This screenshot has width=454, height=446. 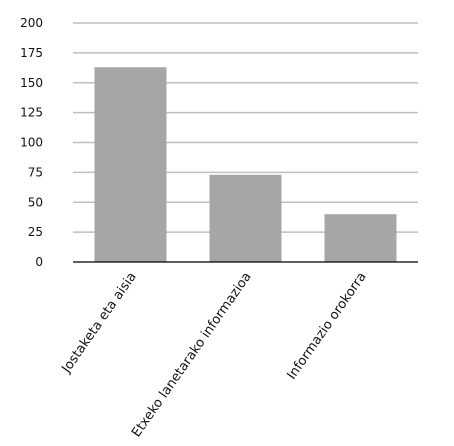 I want to click on y-tick-label: 100, so click(x=31, y=143).